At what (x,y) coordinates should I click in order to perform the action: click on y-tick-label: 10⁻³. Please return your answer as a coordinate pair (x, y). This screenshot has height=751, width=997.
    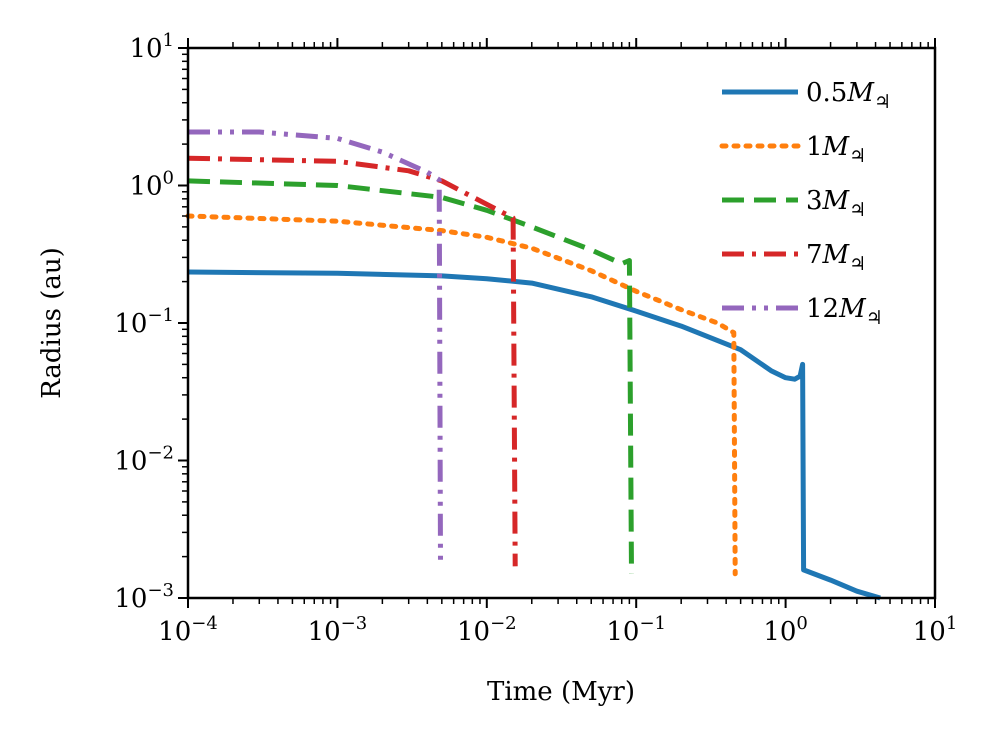
    Looking at the image, I should click on (144, 597).